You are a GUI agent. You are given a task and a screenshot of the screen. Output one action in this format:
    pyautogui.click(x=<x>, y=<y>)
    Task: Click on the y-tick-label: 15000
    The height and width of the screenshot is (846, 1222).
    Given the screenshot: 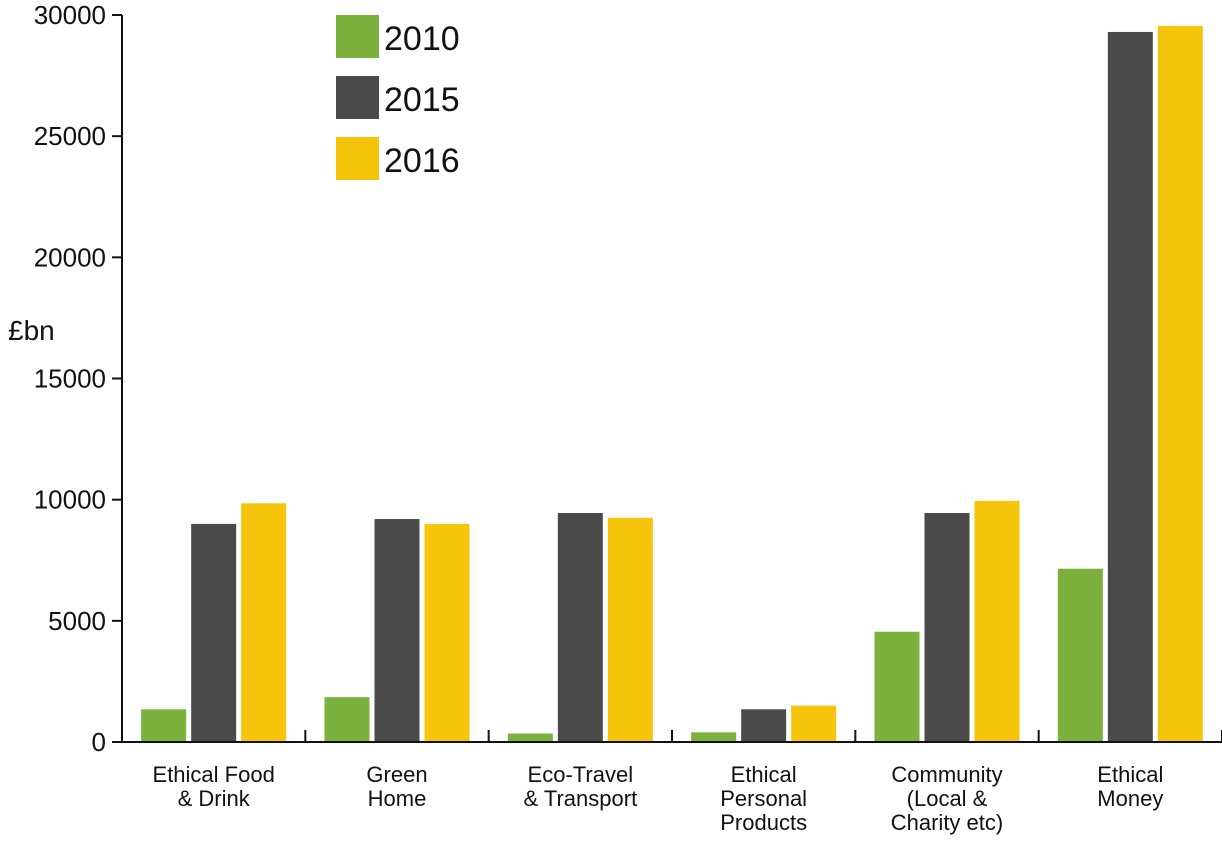 What is the action you would take?
    pyautogui.click(x=70, y=379)
    